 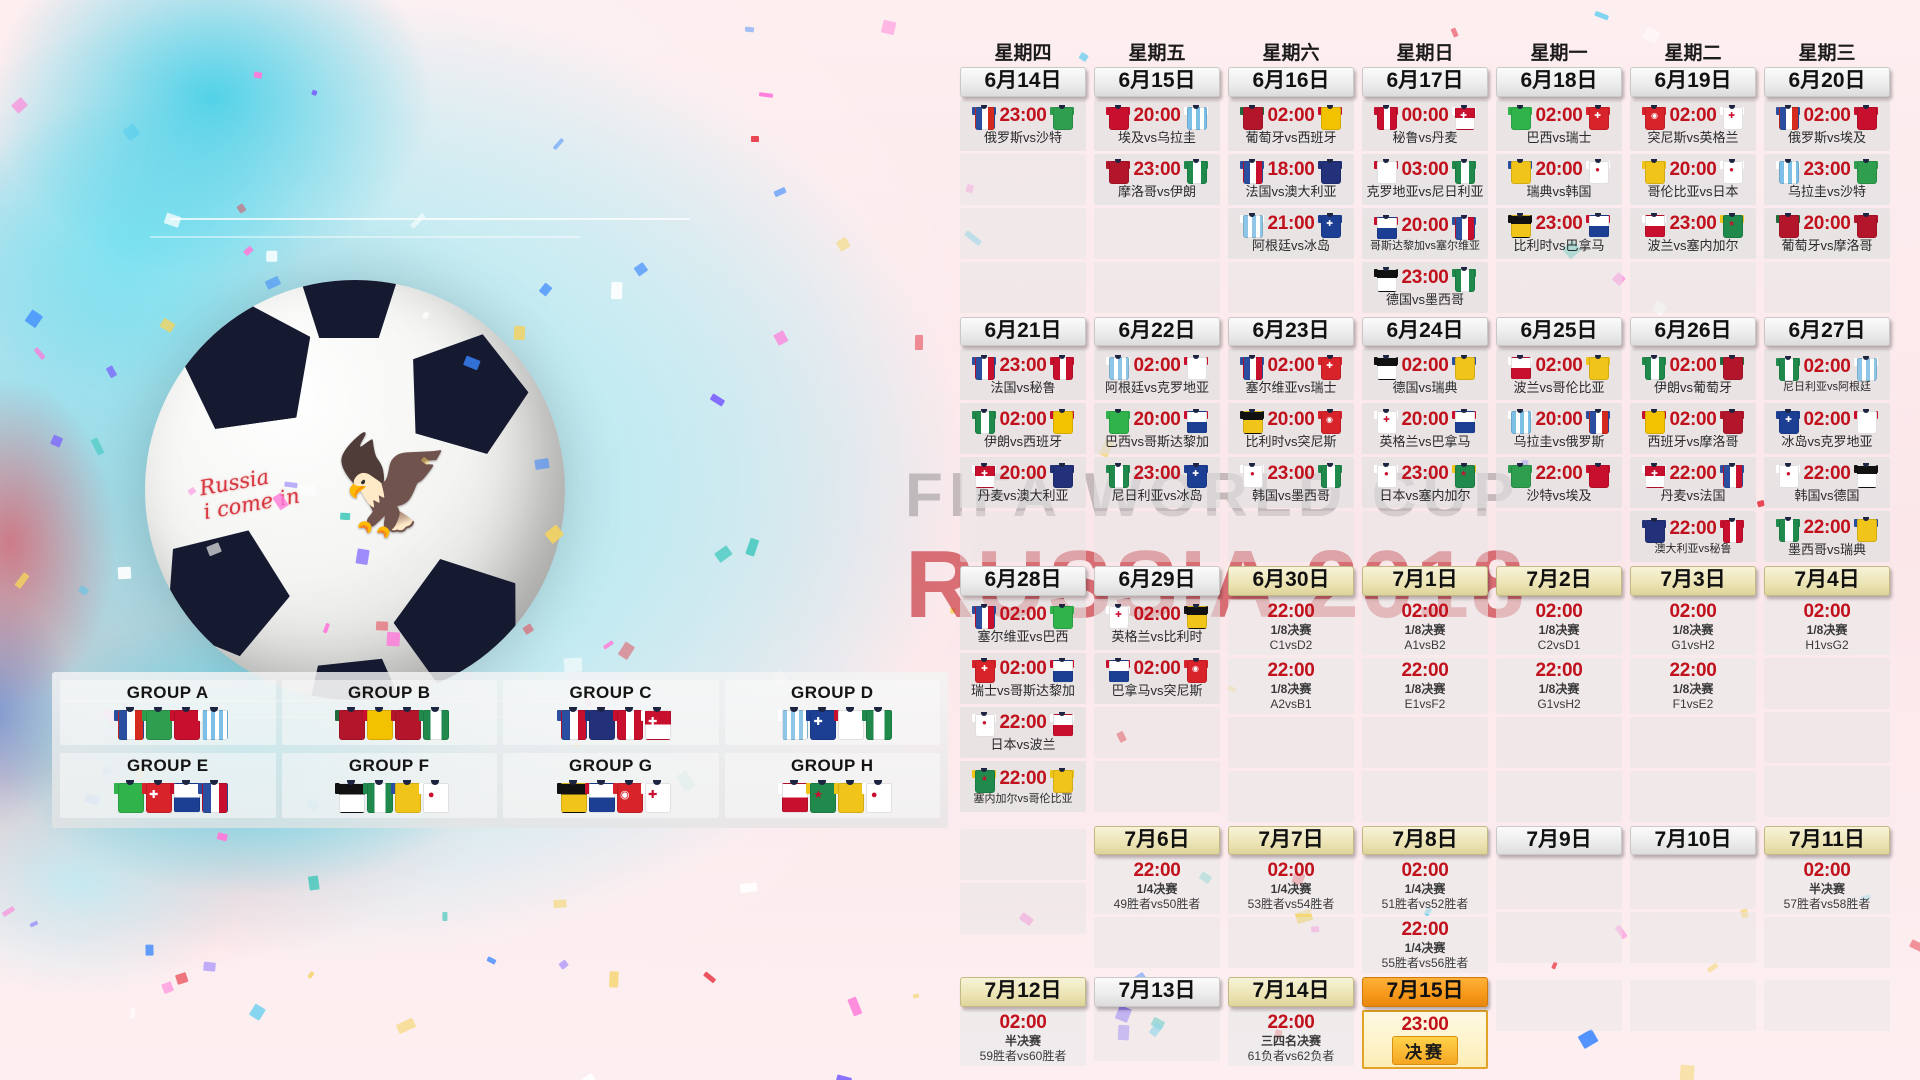 What do you see at coordinates (389, 785) in the screenshot?
I see `group-box-group-f: GROUP F ●` at bounding box center [389, 785].